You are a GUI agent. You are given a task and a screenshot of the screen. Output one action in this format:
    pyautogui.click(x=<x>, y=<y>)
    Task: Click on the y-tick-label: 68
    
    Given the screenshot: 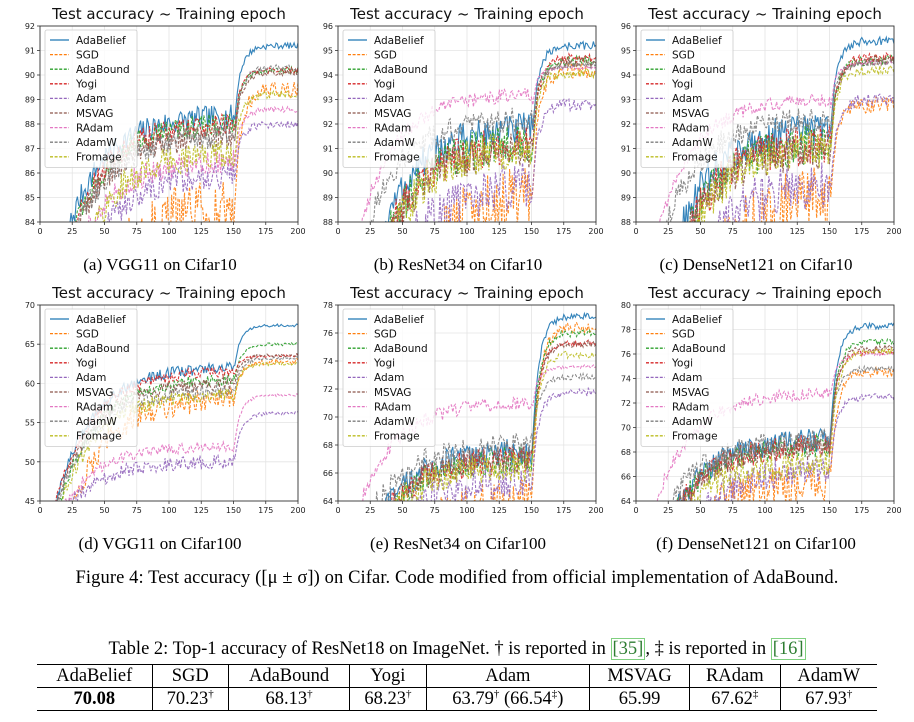 What is the action you would take?
    pyautogui.click(x=626, y=452)
    